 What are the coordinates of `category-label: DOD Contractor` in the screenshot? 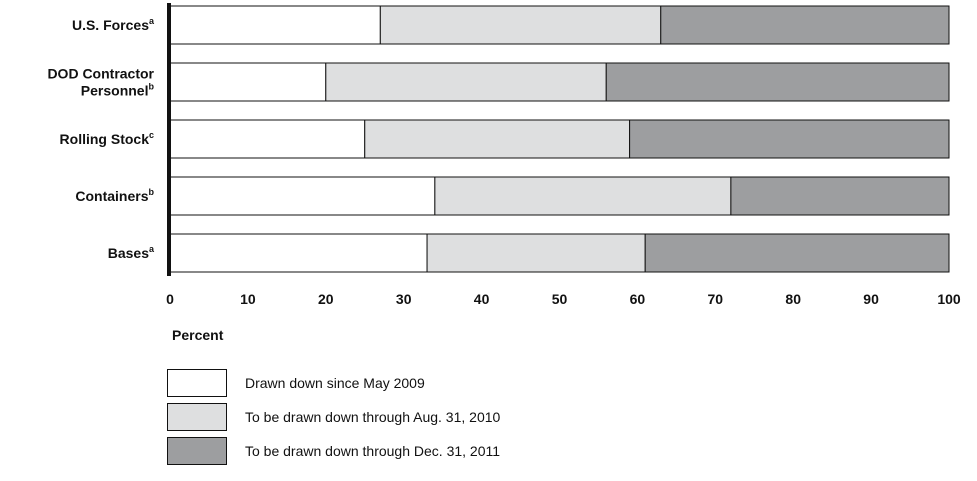 It's located at (100, 74).